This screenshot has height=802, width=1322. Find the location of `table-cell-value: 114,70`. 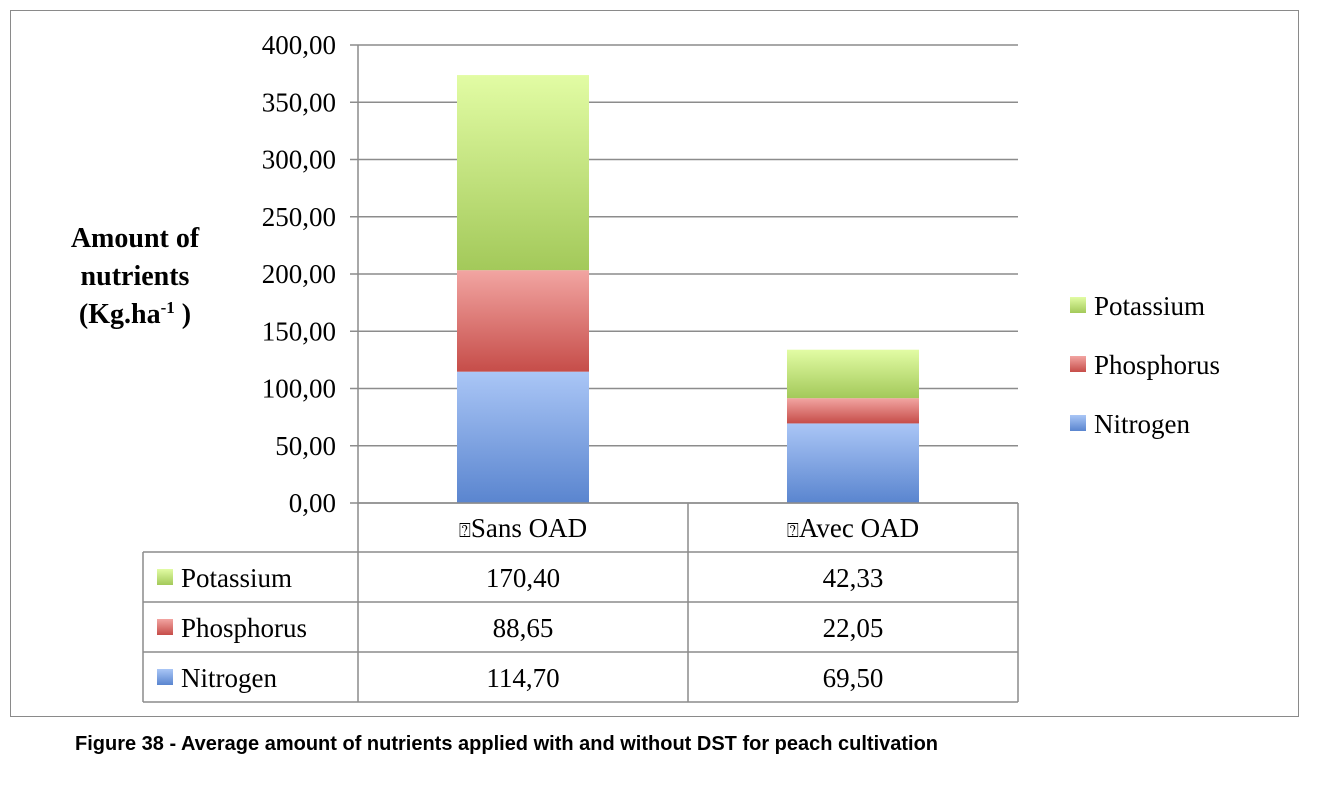

table-cell-value: 114,70 is located at coordinates (522, 678).